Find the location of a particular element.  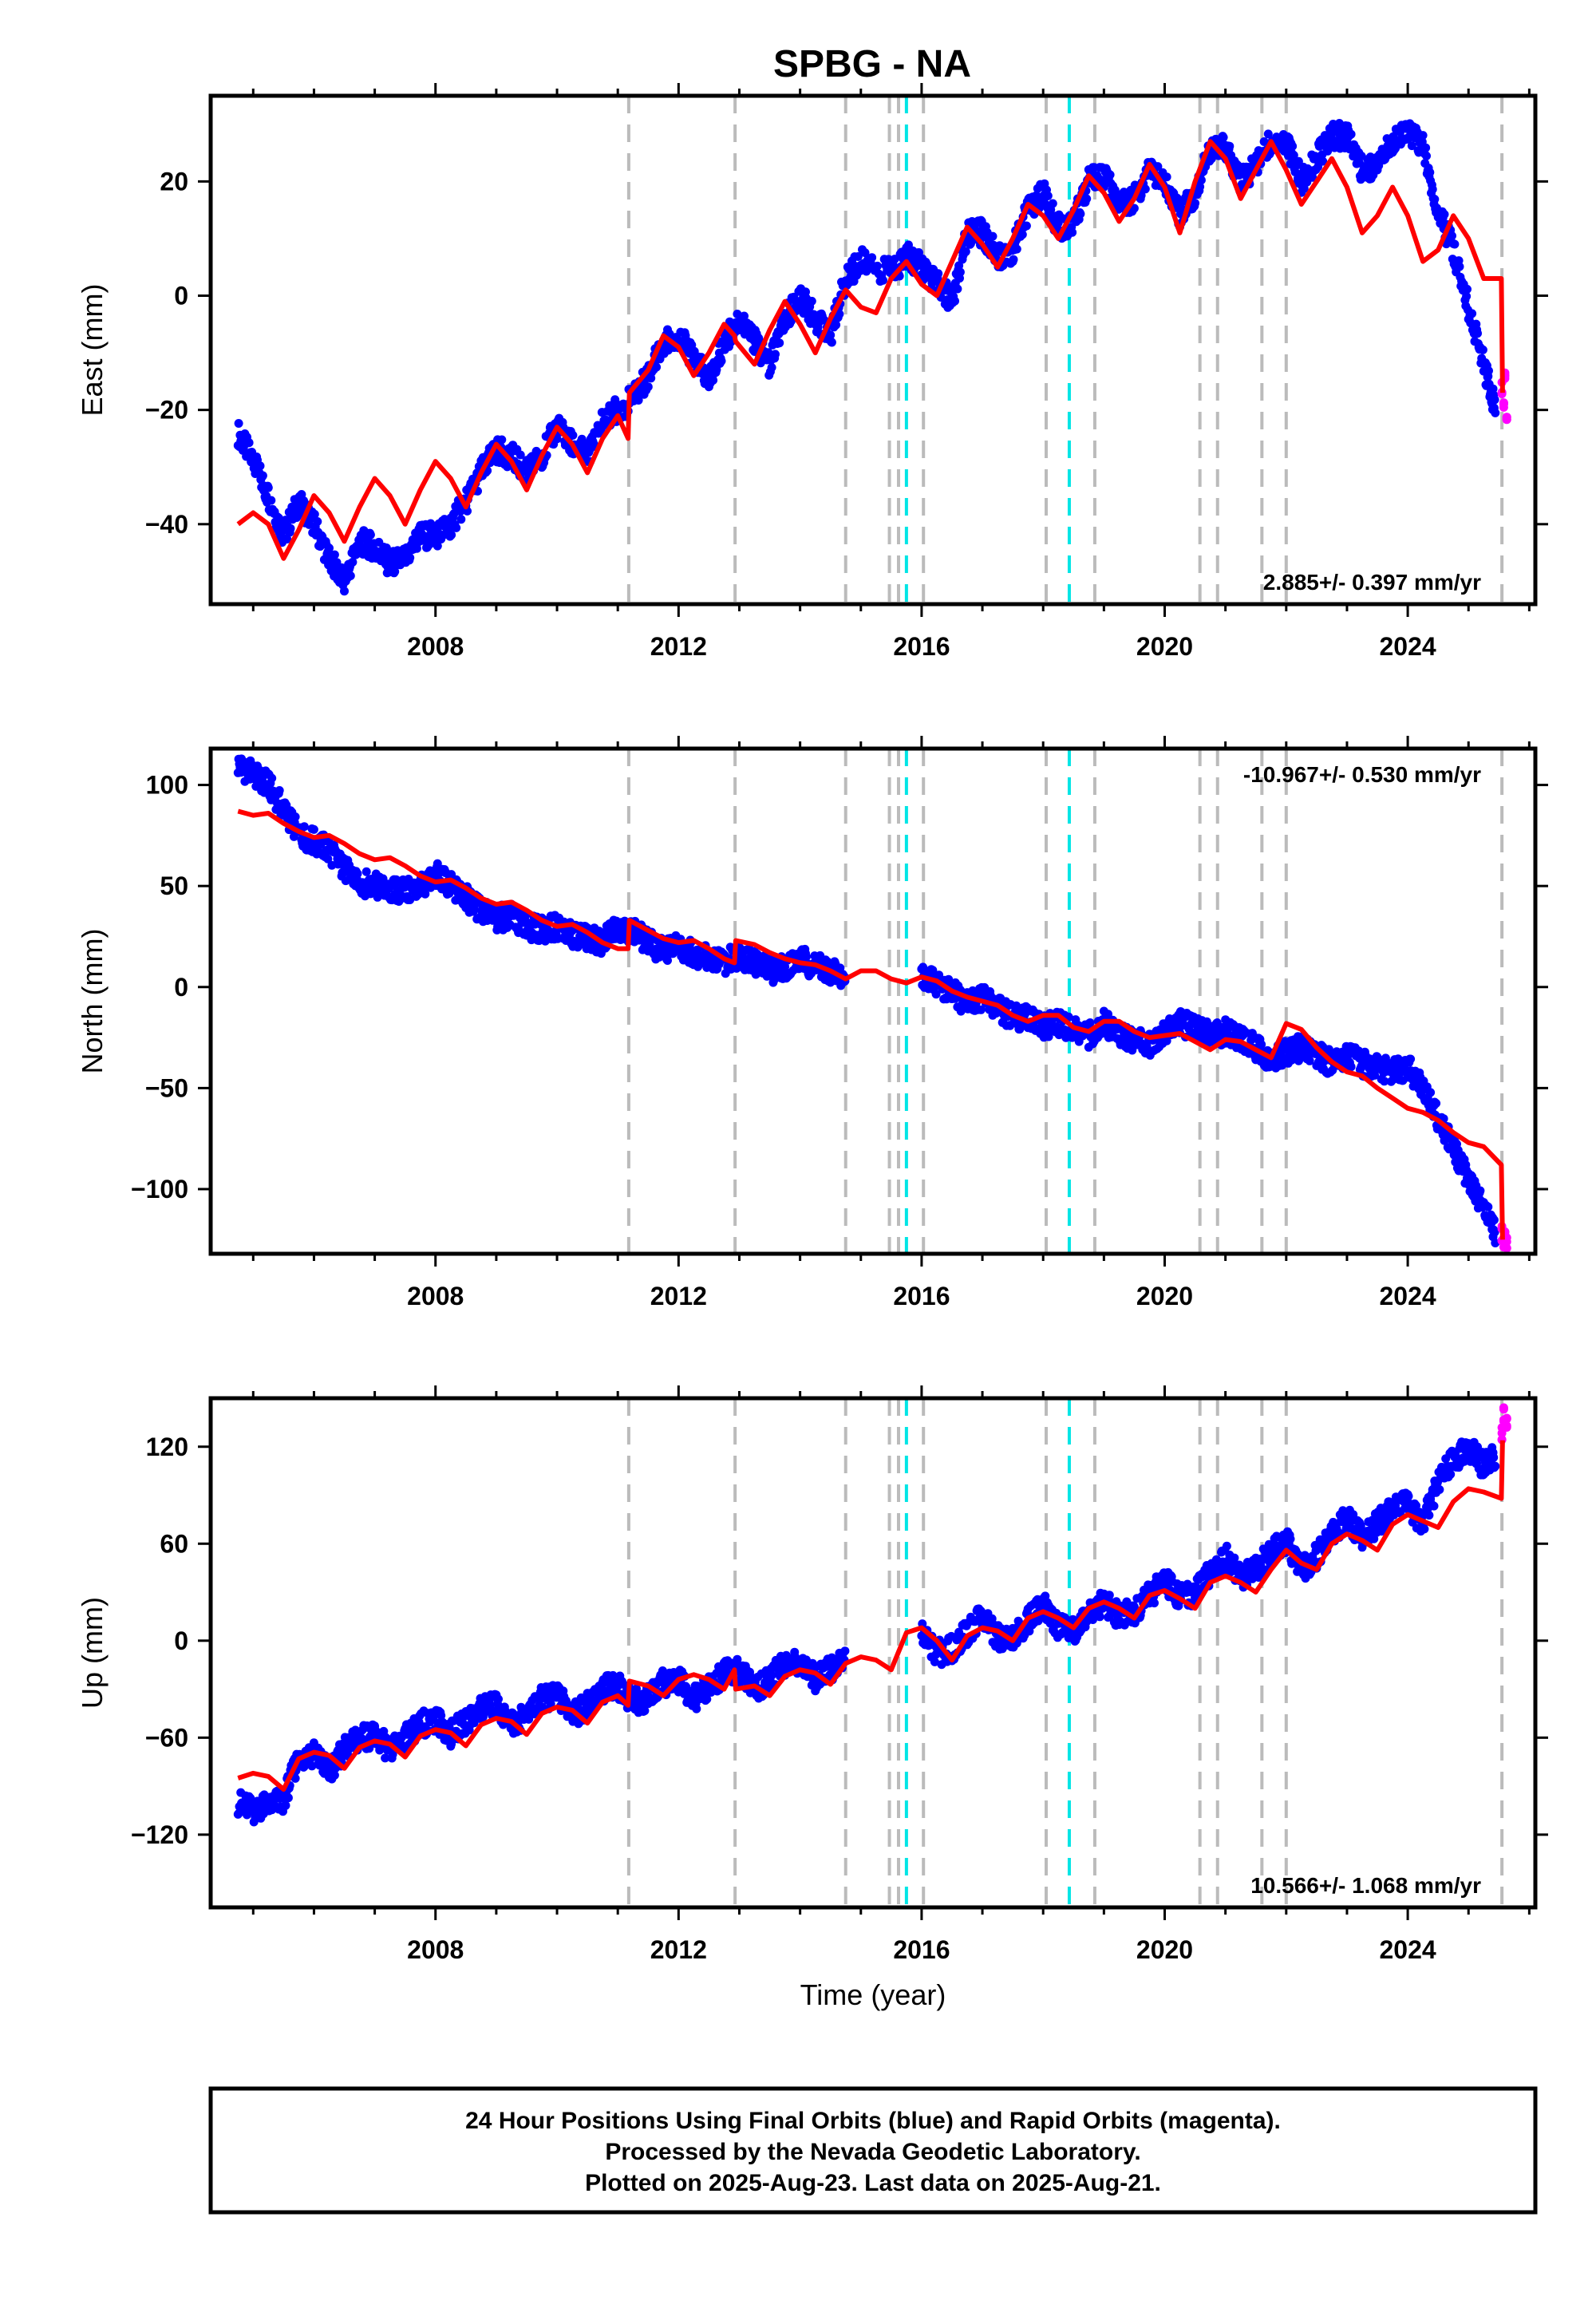

east-model-fit-line is located at coordinates (870, 350).